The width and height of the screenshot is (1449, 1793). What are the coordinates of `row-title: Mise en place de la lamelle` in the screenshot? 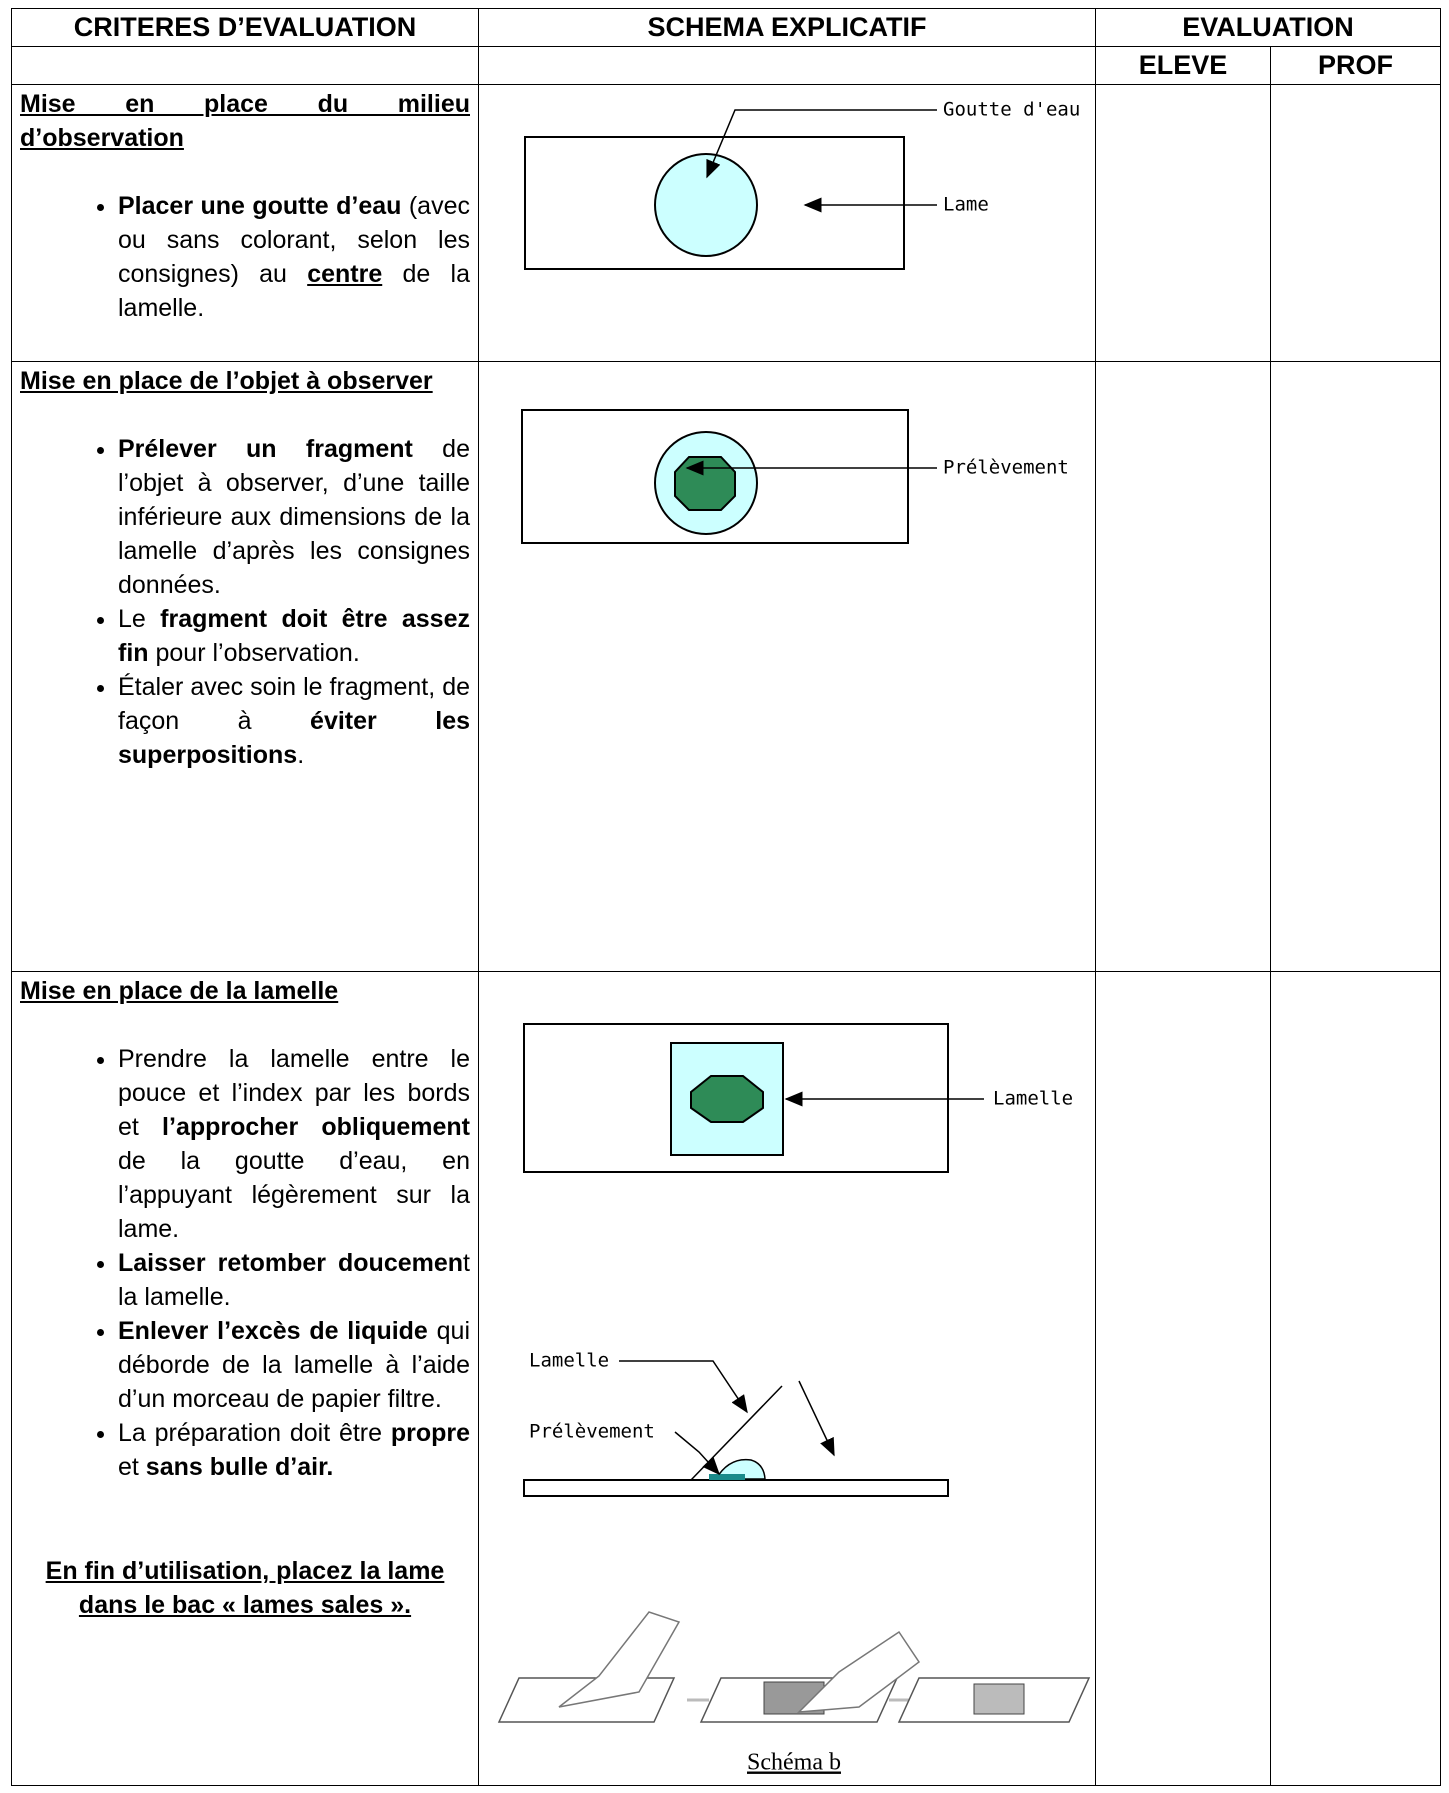 It's located at (179, 991).